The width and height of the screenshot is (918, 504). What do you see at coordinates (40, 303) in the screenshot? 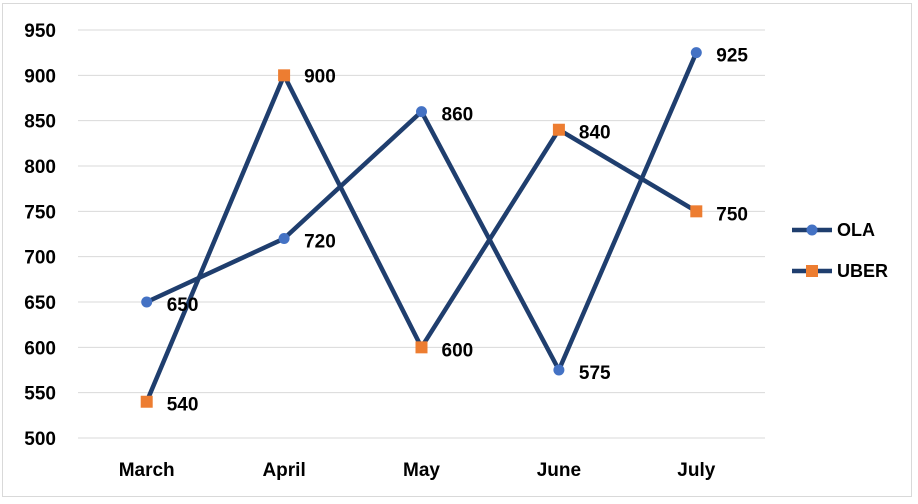
I see `y-tick-label: 650` at bounding box center [40, 303].